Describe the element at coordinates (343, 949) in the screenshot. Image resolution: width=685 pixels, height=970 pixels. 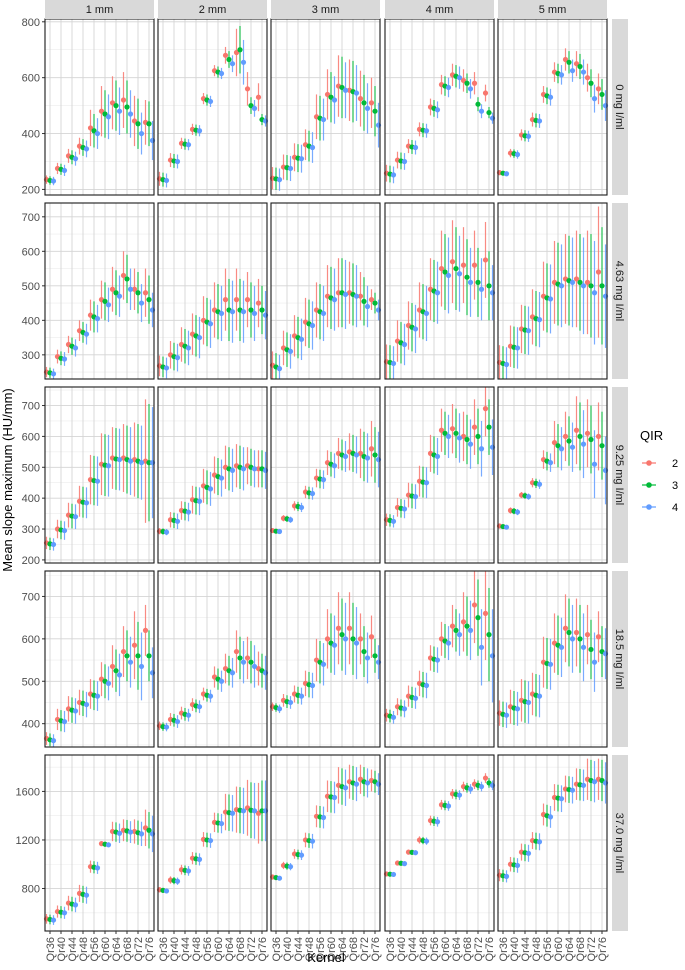
I see `x-tick-label: Qr64` at that location.